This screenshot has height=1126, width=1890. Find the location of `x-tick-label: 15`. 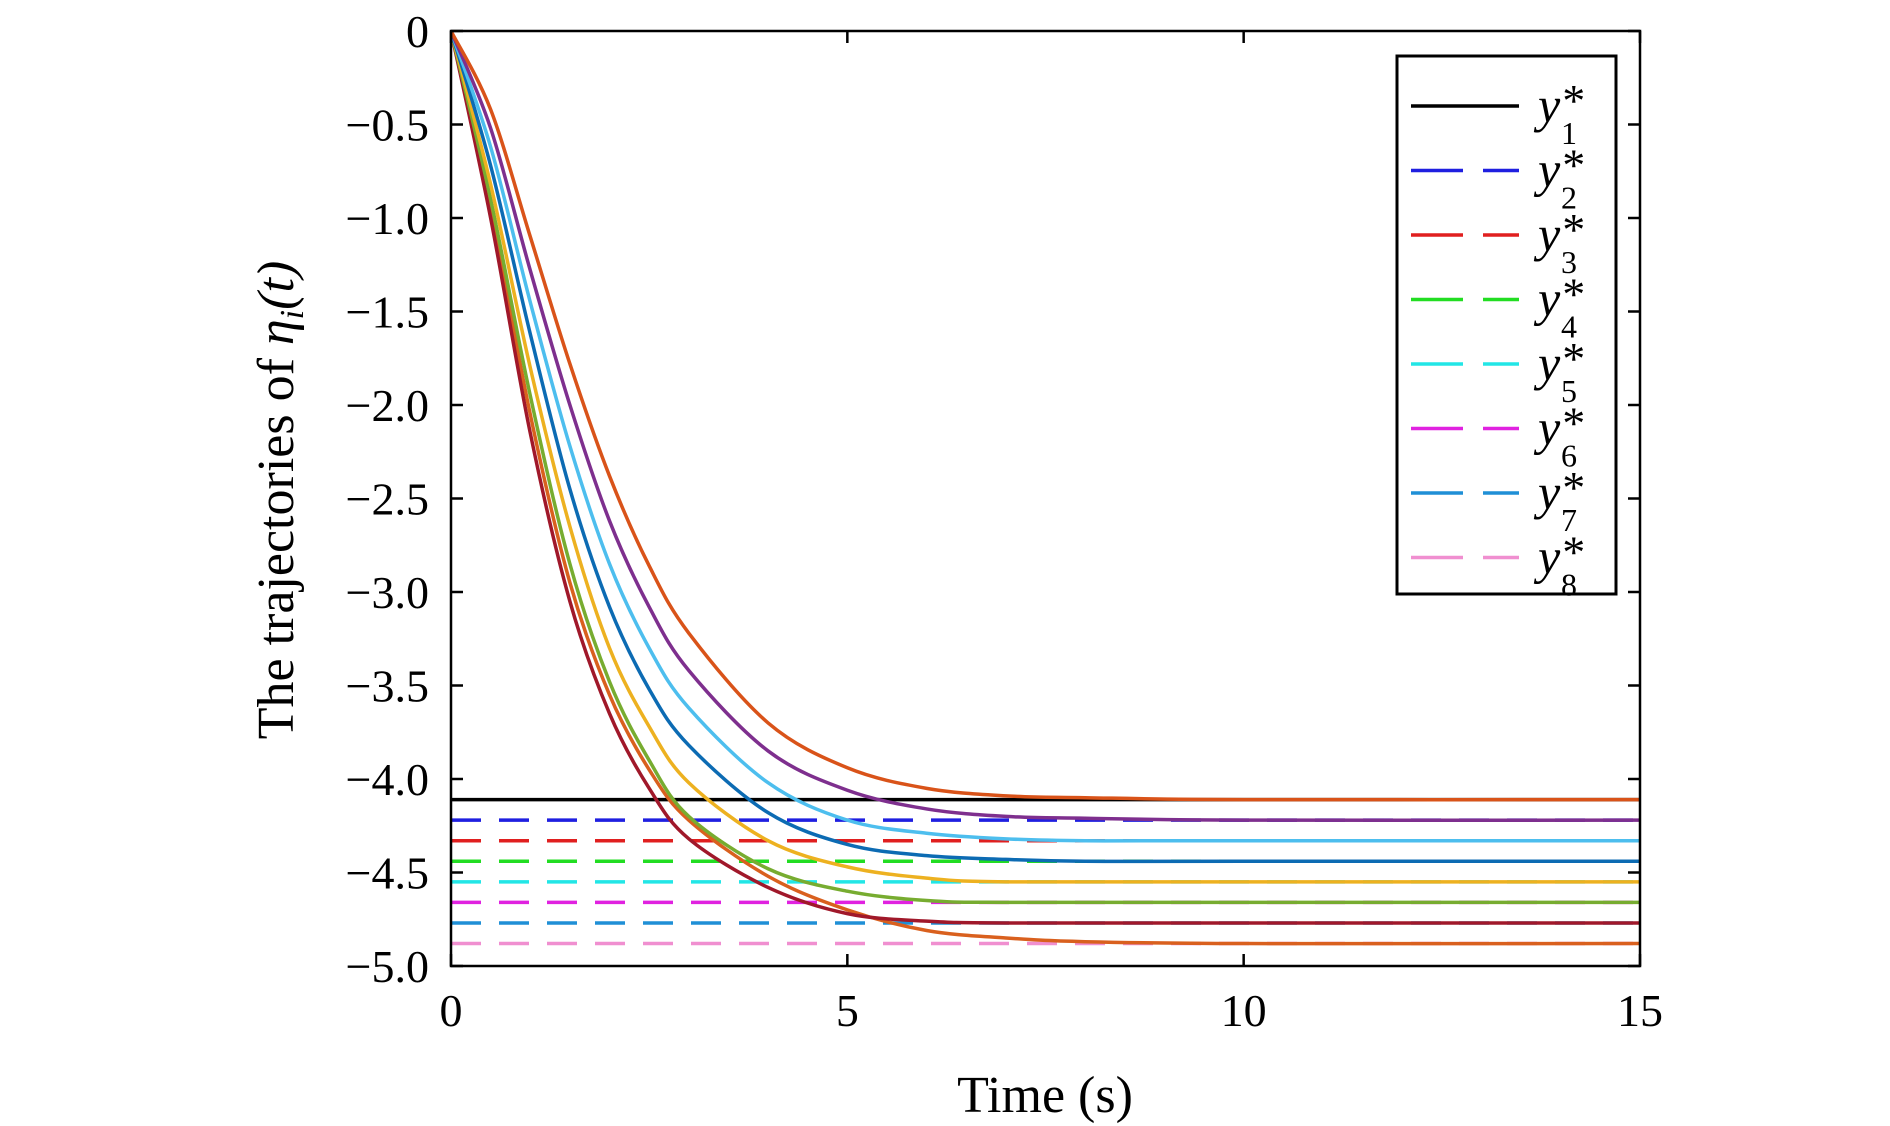

x-tick-label: 15 is located at coordinates (1640, 1010).